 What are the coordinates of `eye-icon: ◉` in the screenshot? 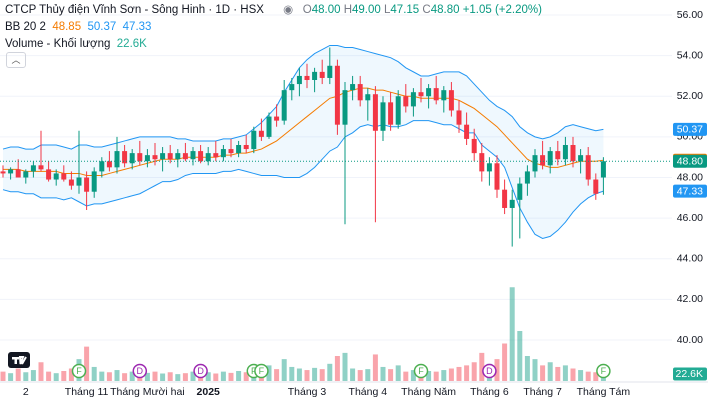 It's located at (288, 10).